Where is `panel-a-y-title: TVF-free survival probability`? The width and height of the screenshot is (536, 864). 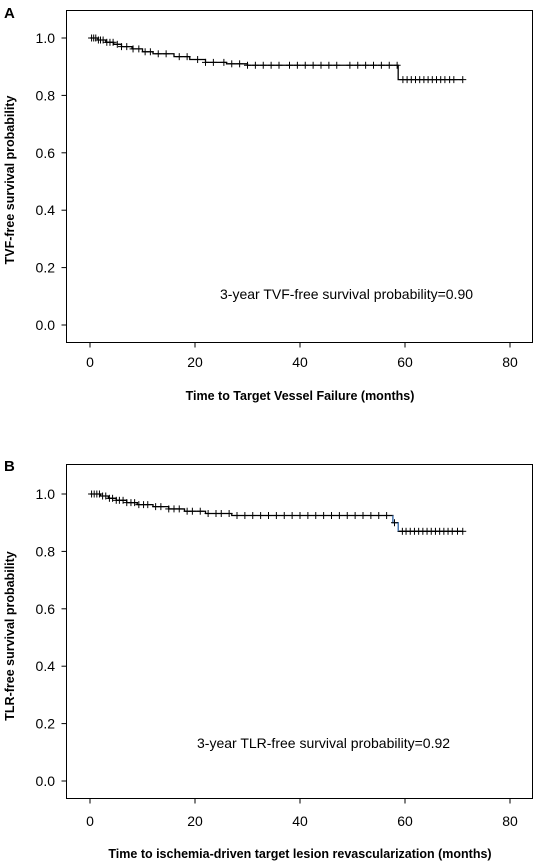 panel-a-y-title: TVF-free survival probability is located at coordinates (10, 180).